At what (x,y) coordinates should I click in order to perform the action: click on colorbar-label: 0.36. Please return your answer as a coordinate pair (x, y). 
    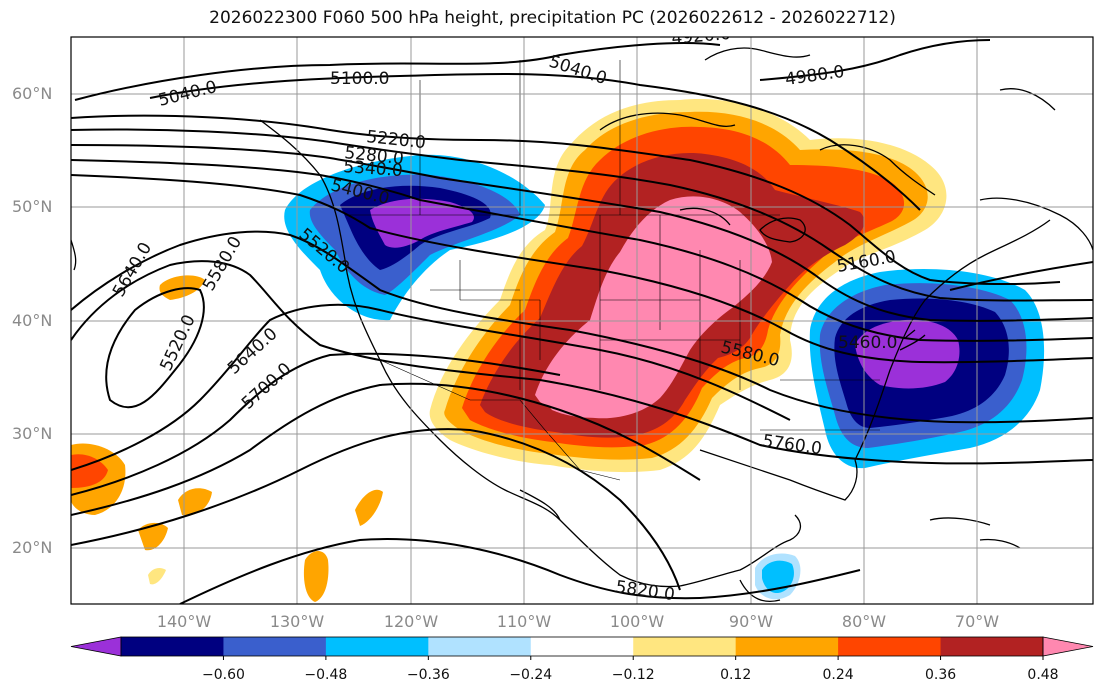
    Looking at the image, I should click on (940, 675).